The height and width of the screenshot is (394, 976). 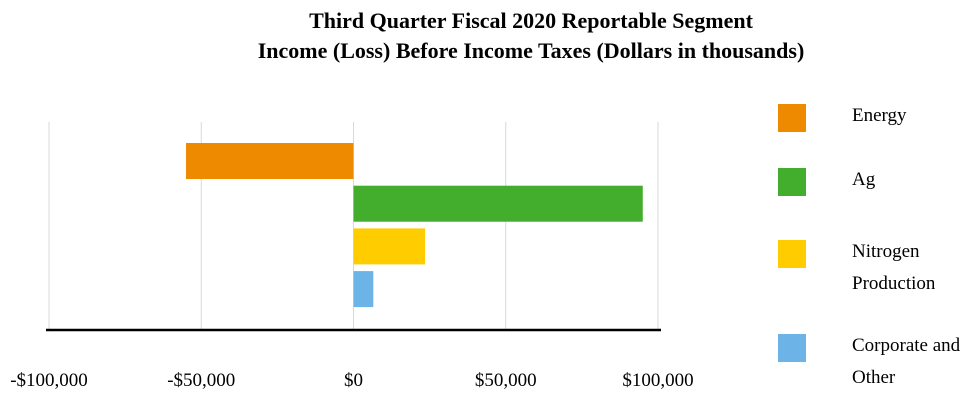 What do you see at coordinates (826, 180) in the screenshot?
I see `legend-item-ag: Ag` at bounding box center [826, 180].